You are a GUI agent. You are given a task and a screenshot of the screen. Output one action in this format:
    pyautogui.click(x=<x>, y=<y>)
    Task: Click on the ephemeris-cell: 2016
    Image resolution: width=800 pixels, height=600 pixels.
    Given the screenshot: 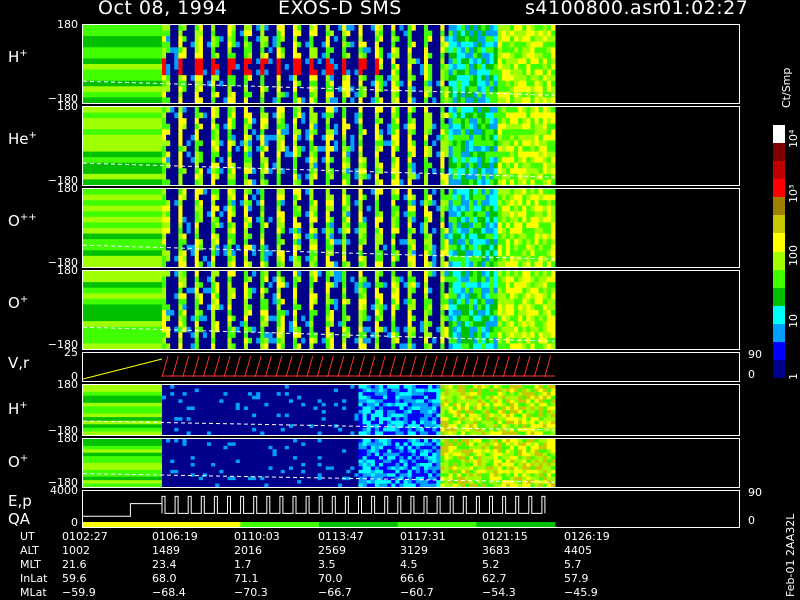 What is the action you would take?
    pyautogui.click(x=248, y=550)
    